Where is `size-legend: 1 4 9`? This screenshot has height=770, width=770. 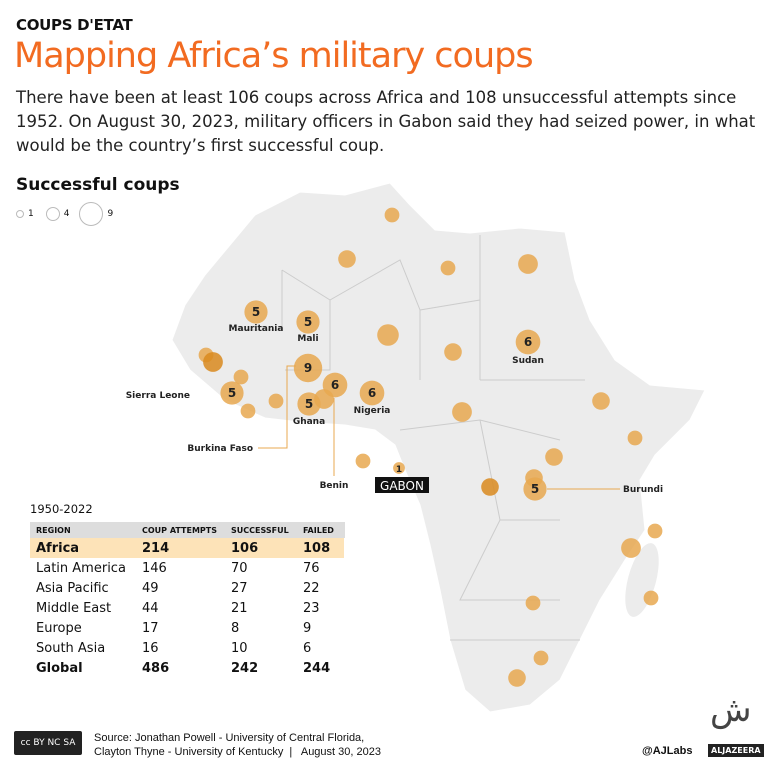 size-legend: 1 4 9 is located at coordinates (64, 214).